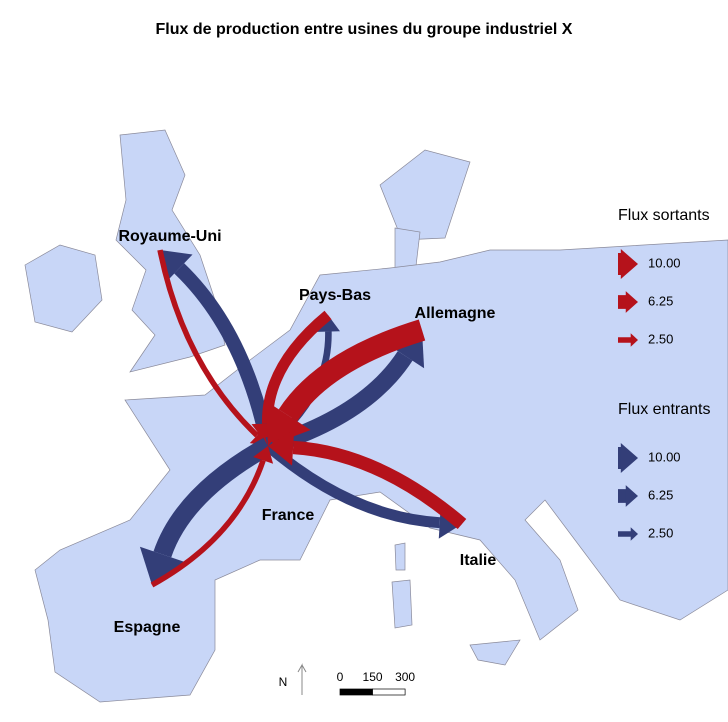 This screenshot has width=728, height=722. Describe the element at coordinates (340, 677) in the screenshot. I see `scale-label: 0` at that location.